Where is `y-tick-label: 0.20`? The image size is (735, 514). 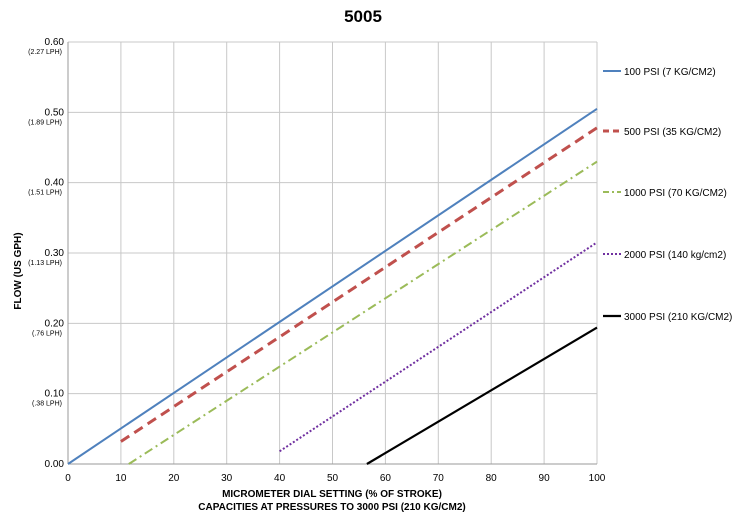 y-tick-label: 0.20 is located at coordinates (55, 323).